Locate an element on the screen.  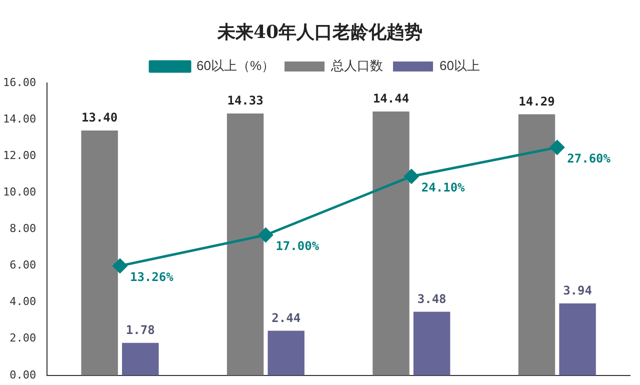
y-tick-label: 12.00 is located at coordinates (19, 155).